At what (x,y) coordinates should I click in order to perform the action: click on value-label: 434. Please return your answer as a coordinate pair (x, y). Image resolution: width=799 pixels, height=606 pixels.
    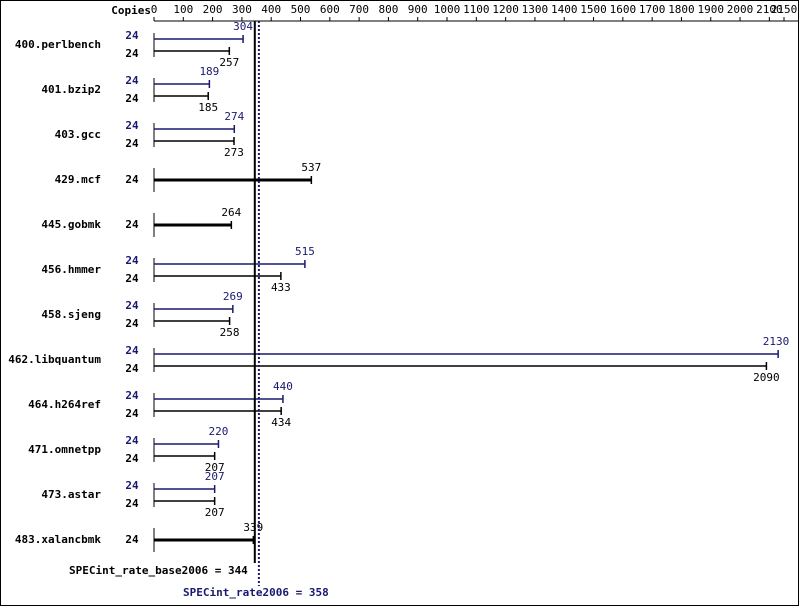
    Looking at the image, I should click on (281, 422).